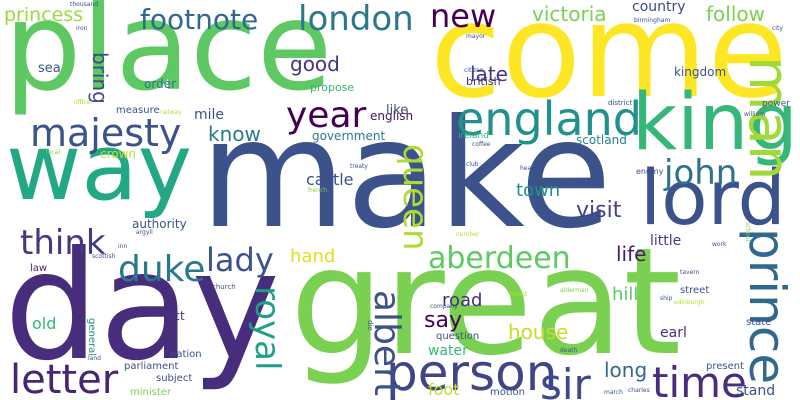 This screenshot has width=800, height=400. Describe the element at coordinates (476, 36) in the screenshot. I see `word-mayor: mayor` at that location.